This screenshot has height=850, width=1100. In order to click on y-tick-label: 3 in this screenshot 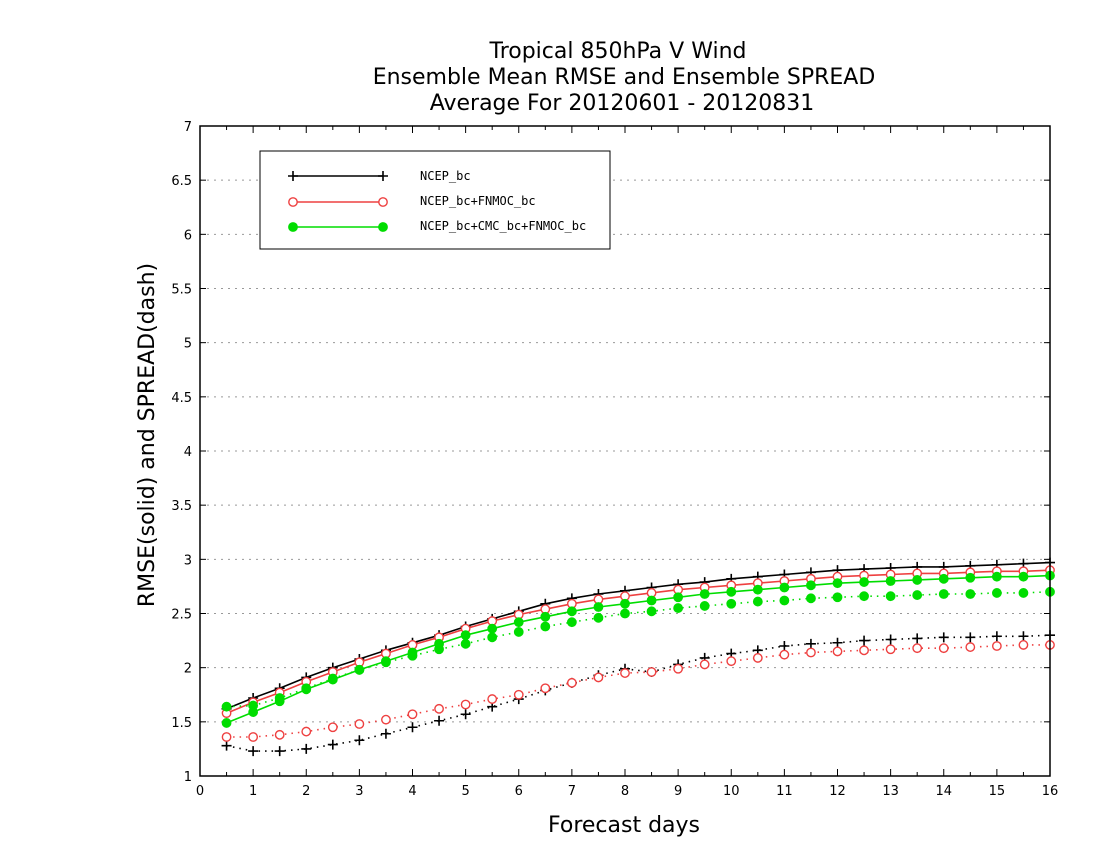, I will do `click(188, 560)`.